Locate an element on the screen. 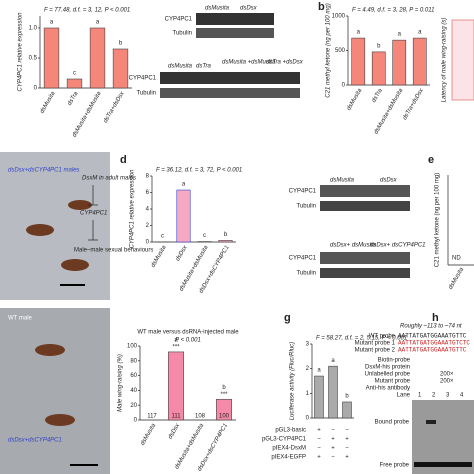 Image resolution: width=474 pixels, height=474 pixels. scheme-text: CYP4PC1 is located at coordinates (93, 214).